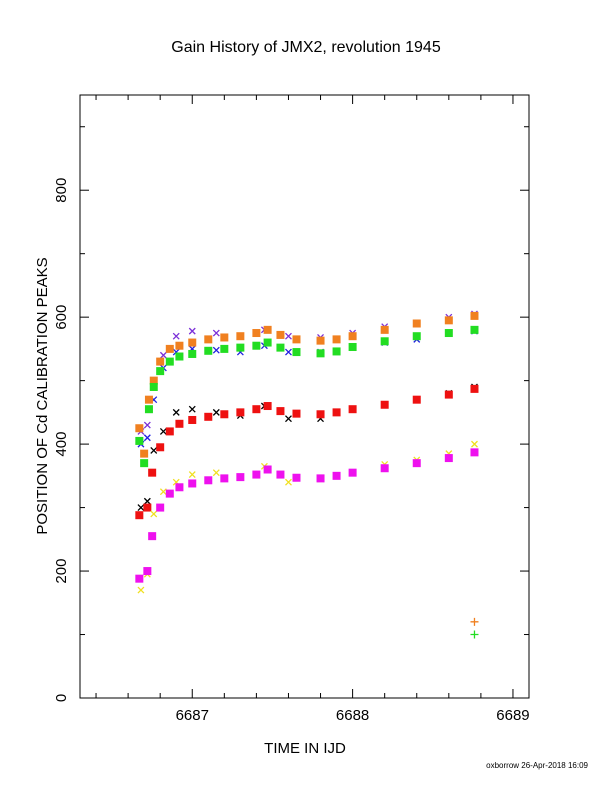 The image size is (612, 792). Describe the element at coordinates (537, 765) in the screenshot. I see `footer-timestamp: oxborrow 26-Apr-2018 16:09` at that location.